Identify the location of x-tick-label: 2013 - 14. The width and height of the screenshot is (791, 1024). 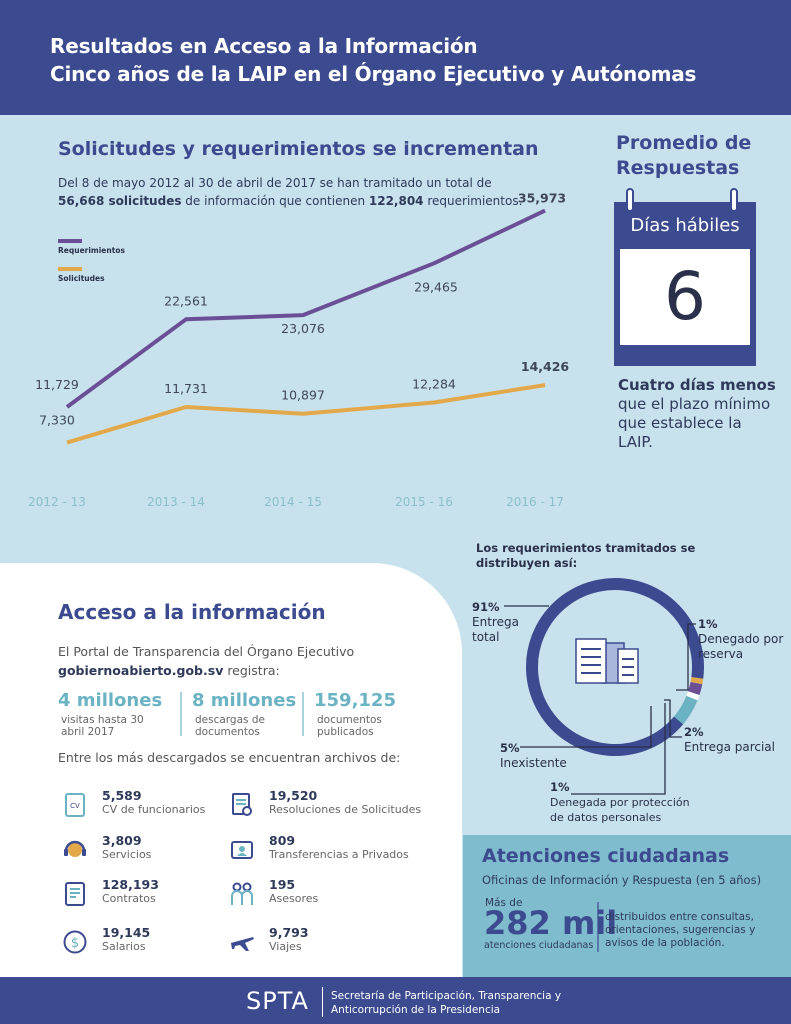
(176, 502).